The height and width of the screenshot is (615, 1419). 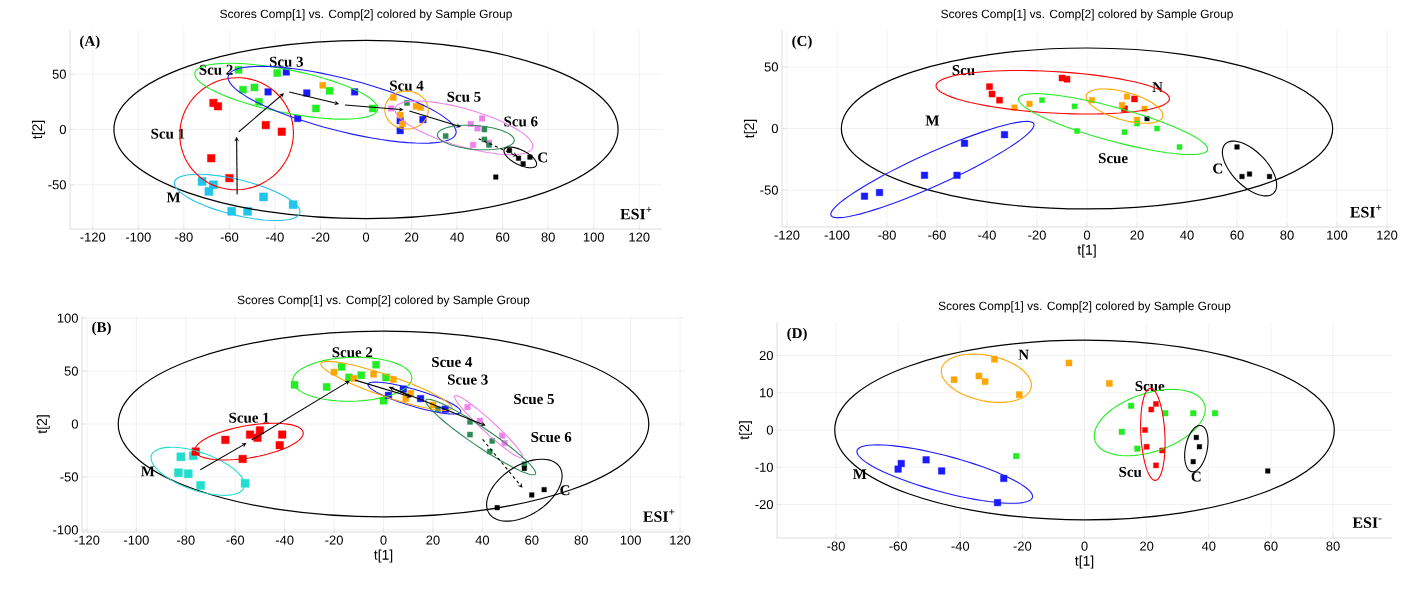 I want to click on annotation: (B), so click(x=101, y=328).